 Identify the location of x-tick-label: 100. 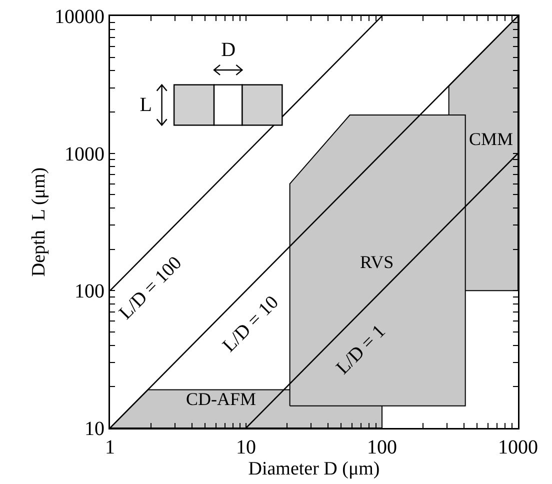
(382, 447).